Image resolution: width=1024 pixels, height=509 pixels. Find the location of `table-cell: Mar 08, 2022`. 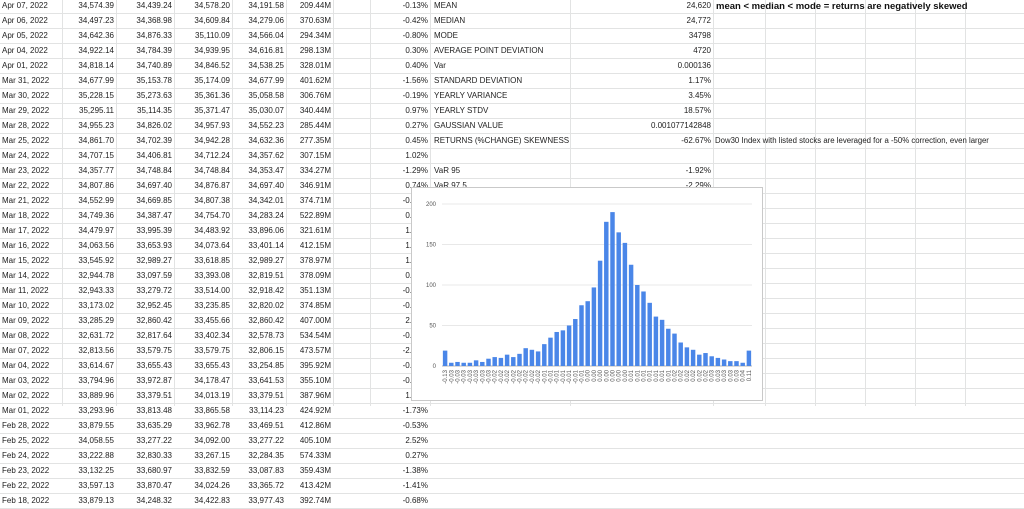

table-cell: Mar 08, 2022 is located at coordinates (26, 335).